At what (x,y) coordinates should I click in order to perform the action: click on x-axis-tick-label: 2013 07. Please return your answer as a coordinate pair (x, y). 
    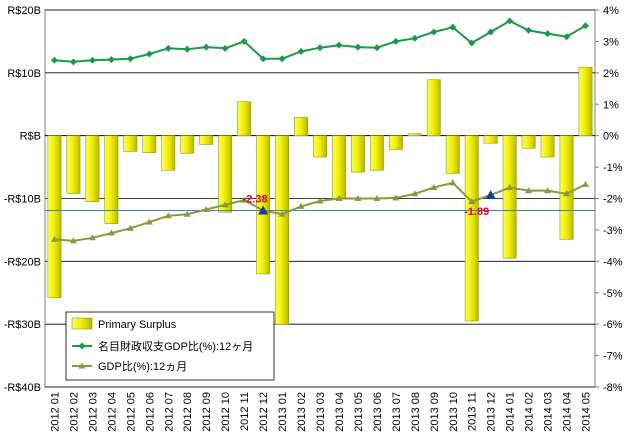
    Looking at the image, I should click on (397, 412).